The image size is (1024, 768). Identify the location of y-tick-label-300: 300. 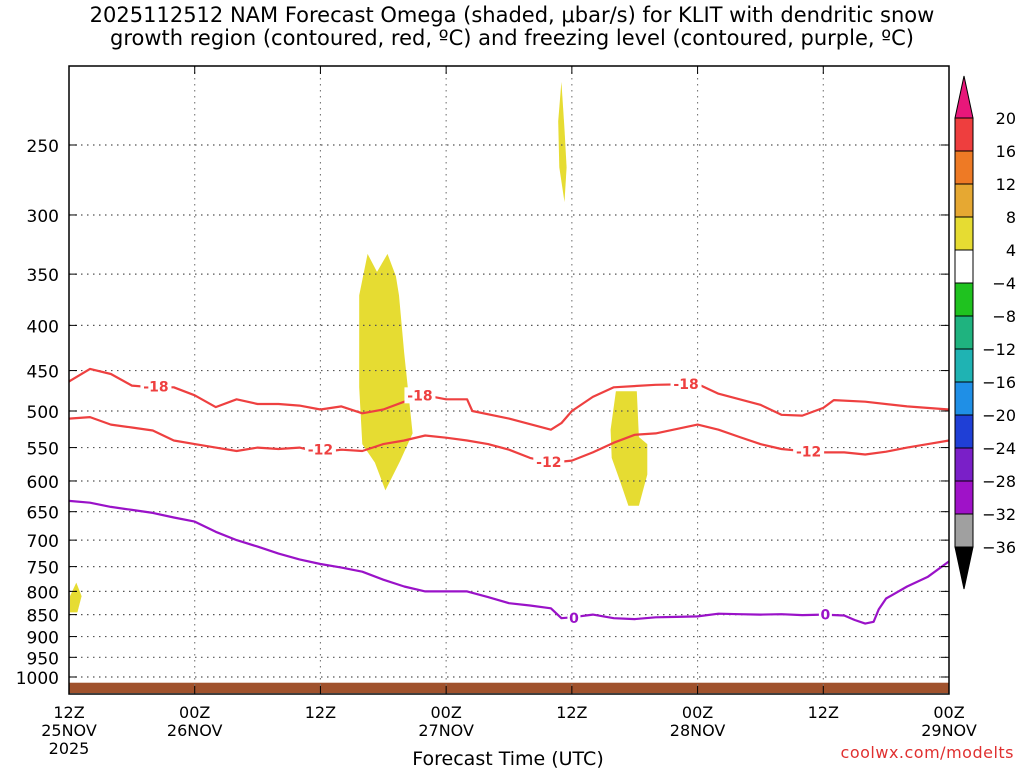
(43, 217).